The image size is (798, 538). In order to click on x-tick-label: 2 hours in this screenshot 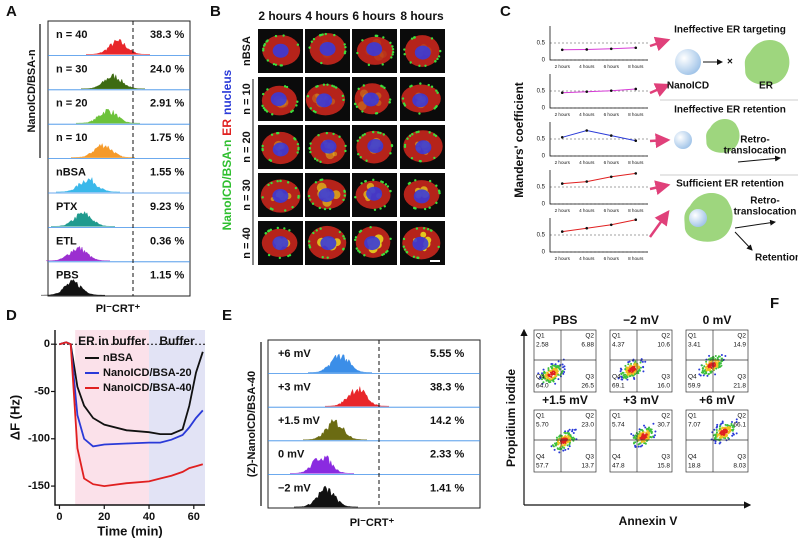, I will do `click(563, 66)`.